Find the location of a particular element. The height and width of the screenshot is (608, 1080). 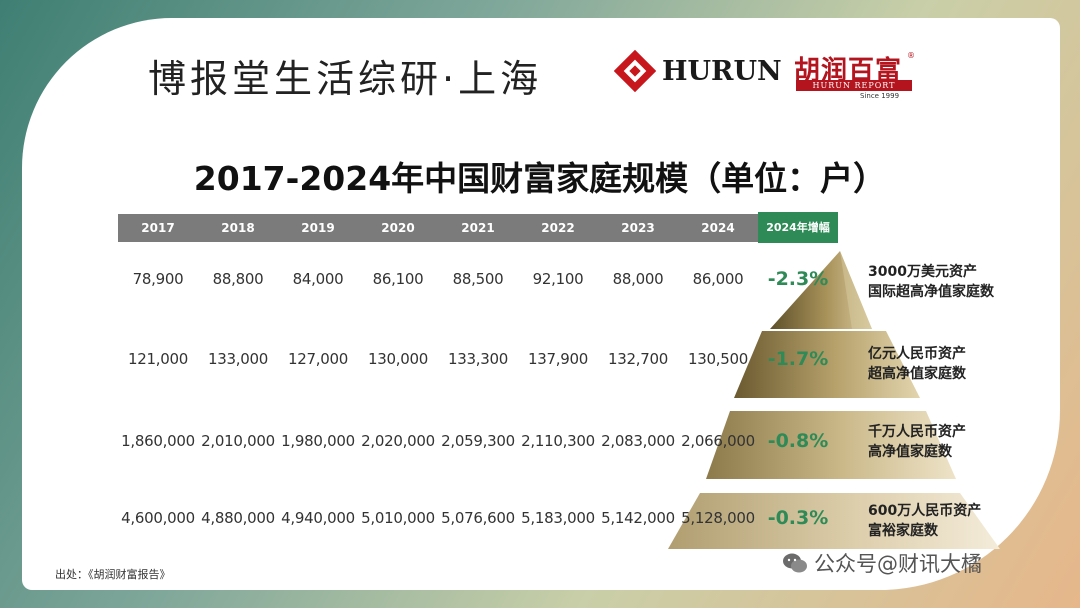

table-header-bar is located at coordinates (438, 228).